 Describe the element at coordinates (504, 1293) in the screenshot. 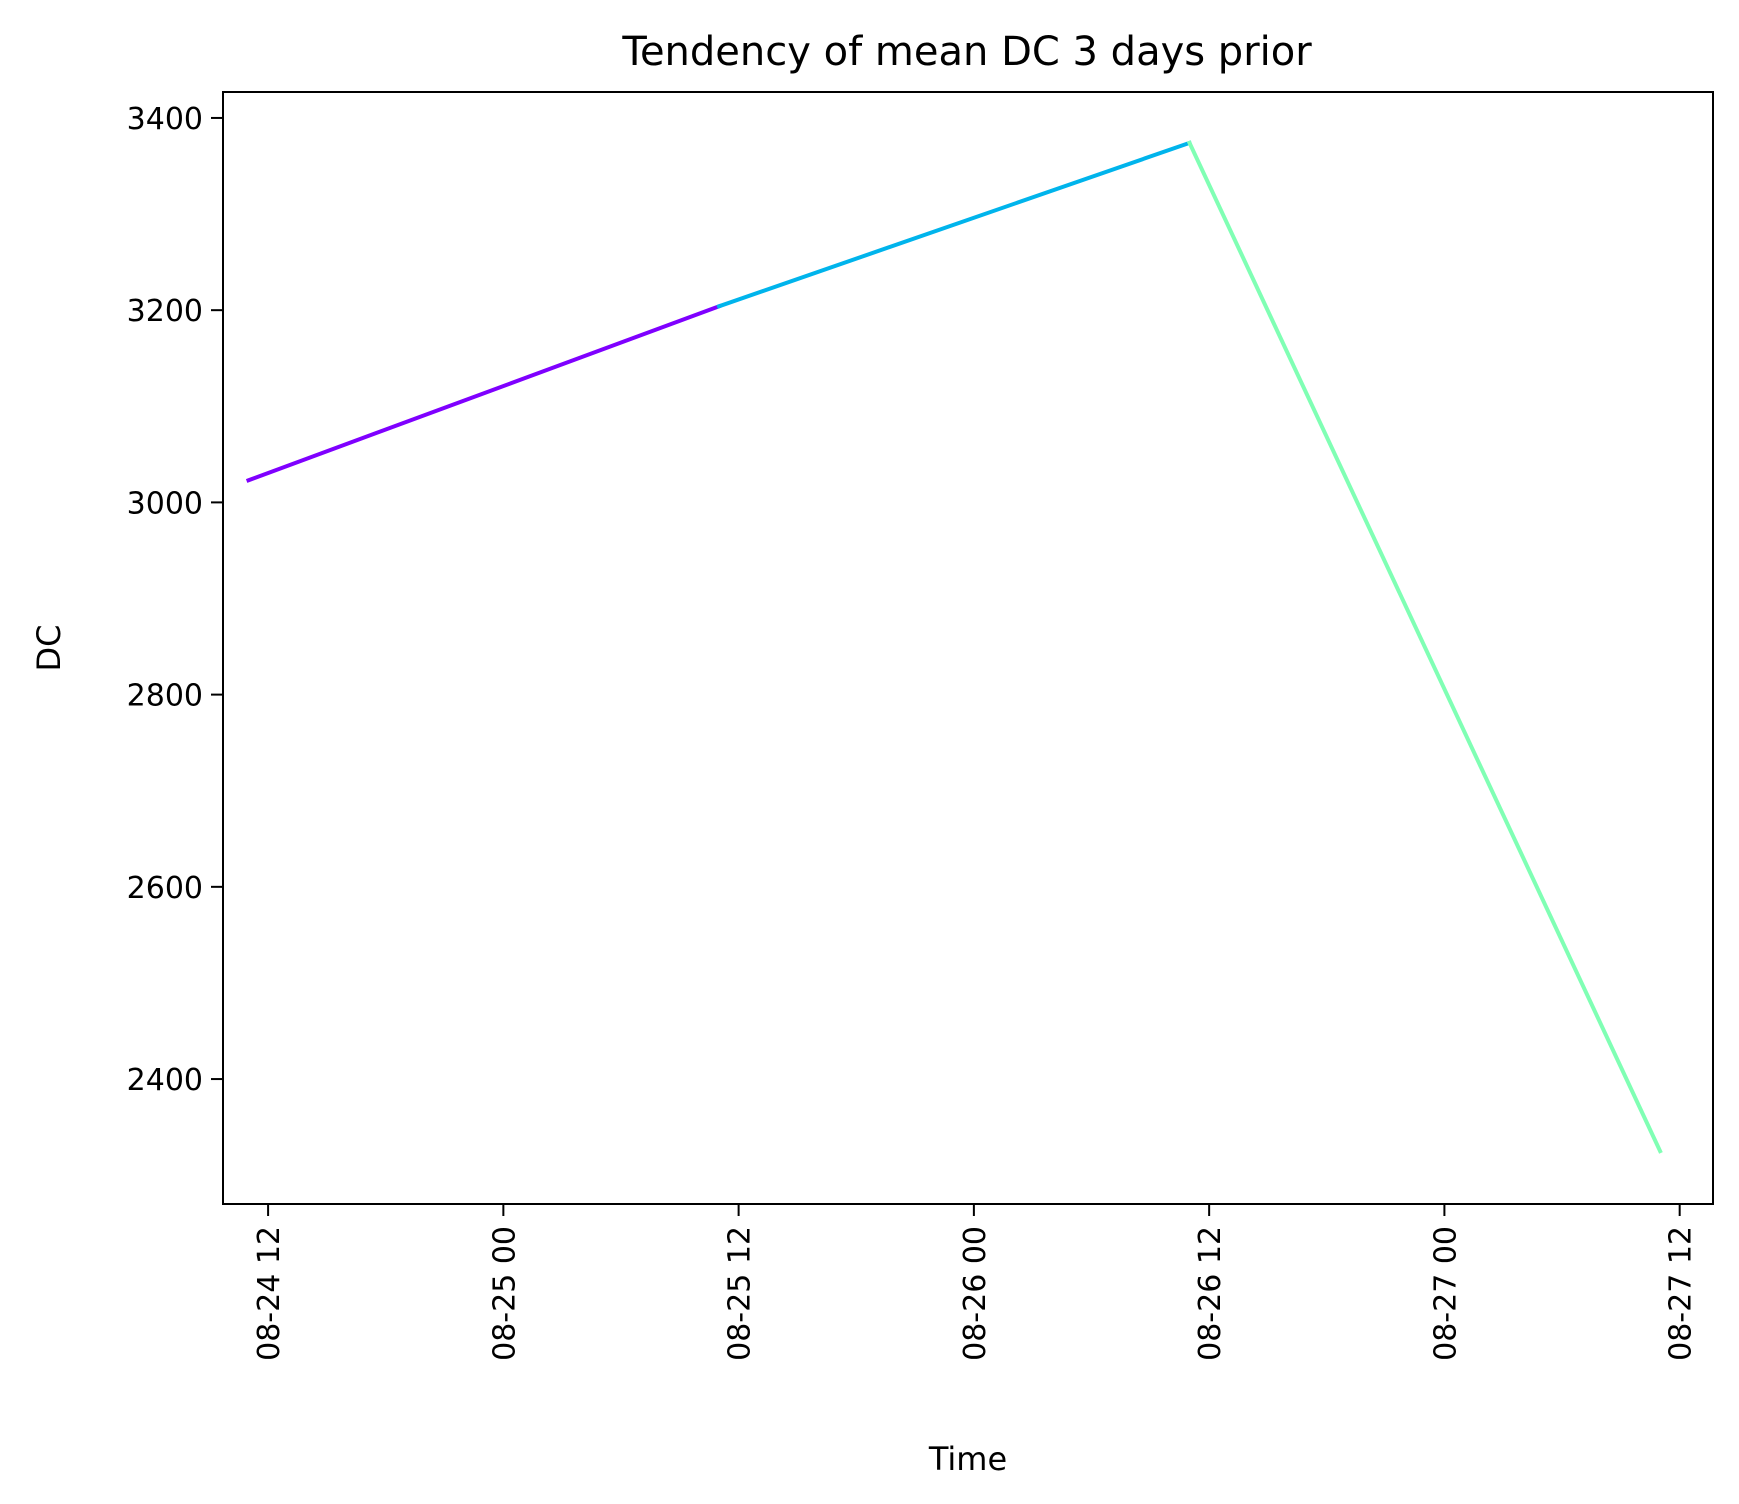

I see `x-tick-label: 08-25 00` at that location.